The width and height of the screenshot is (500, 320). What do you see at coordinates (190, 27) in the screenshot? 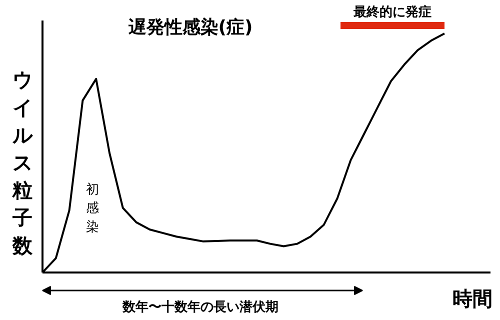
I see `chart-title: 遅発性感染(症)` at bounding box center [190, 27].